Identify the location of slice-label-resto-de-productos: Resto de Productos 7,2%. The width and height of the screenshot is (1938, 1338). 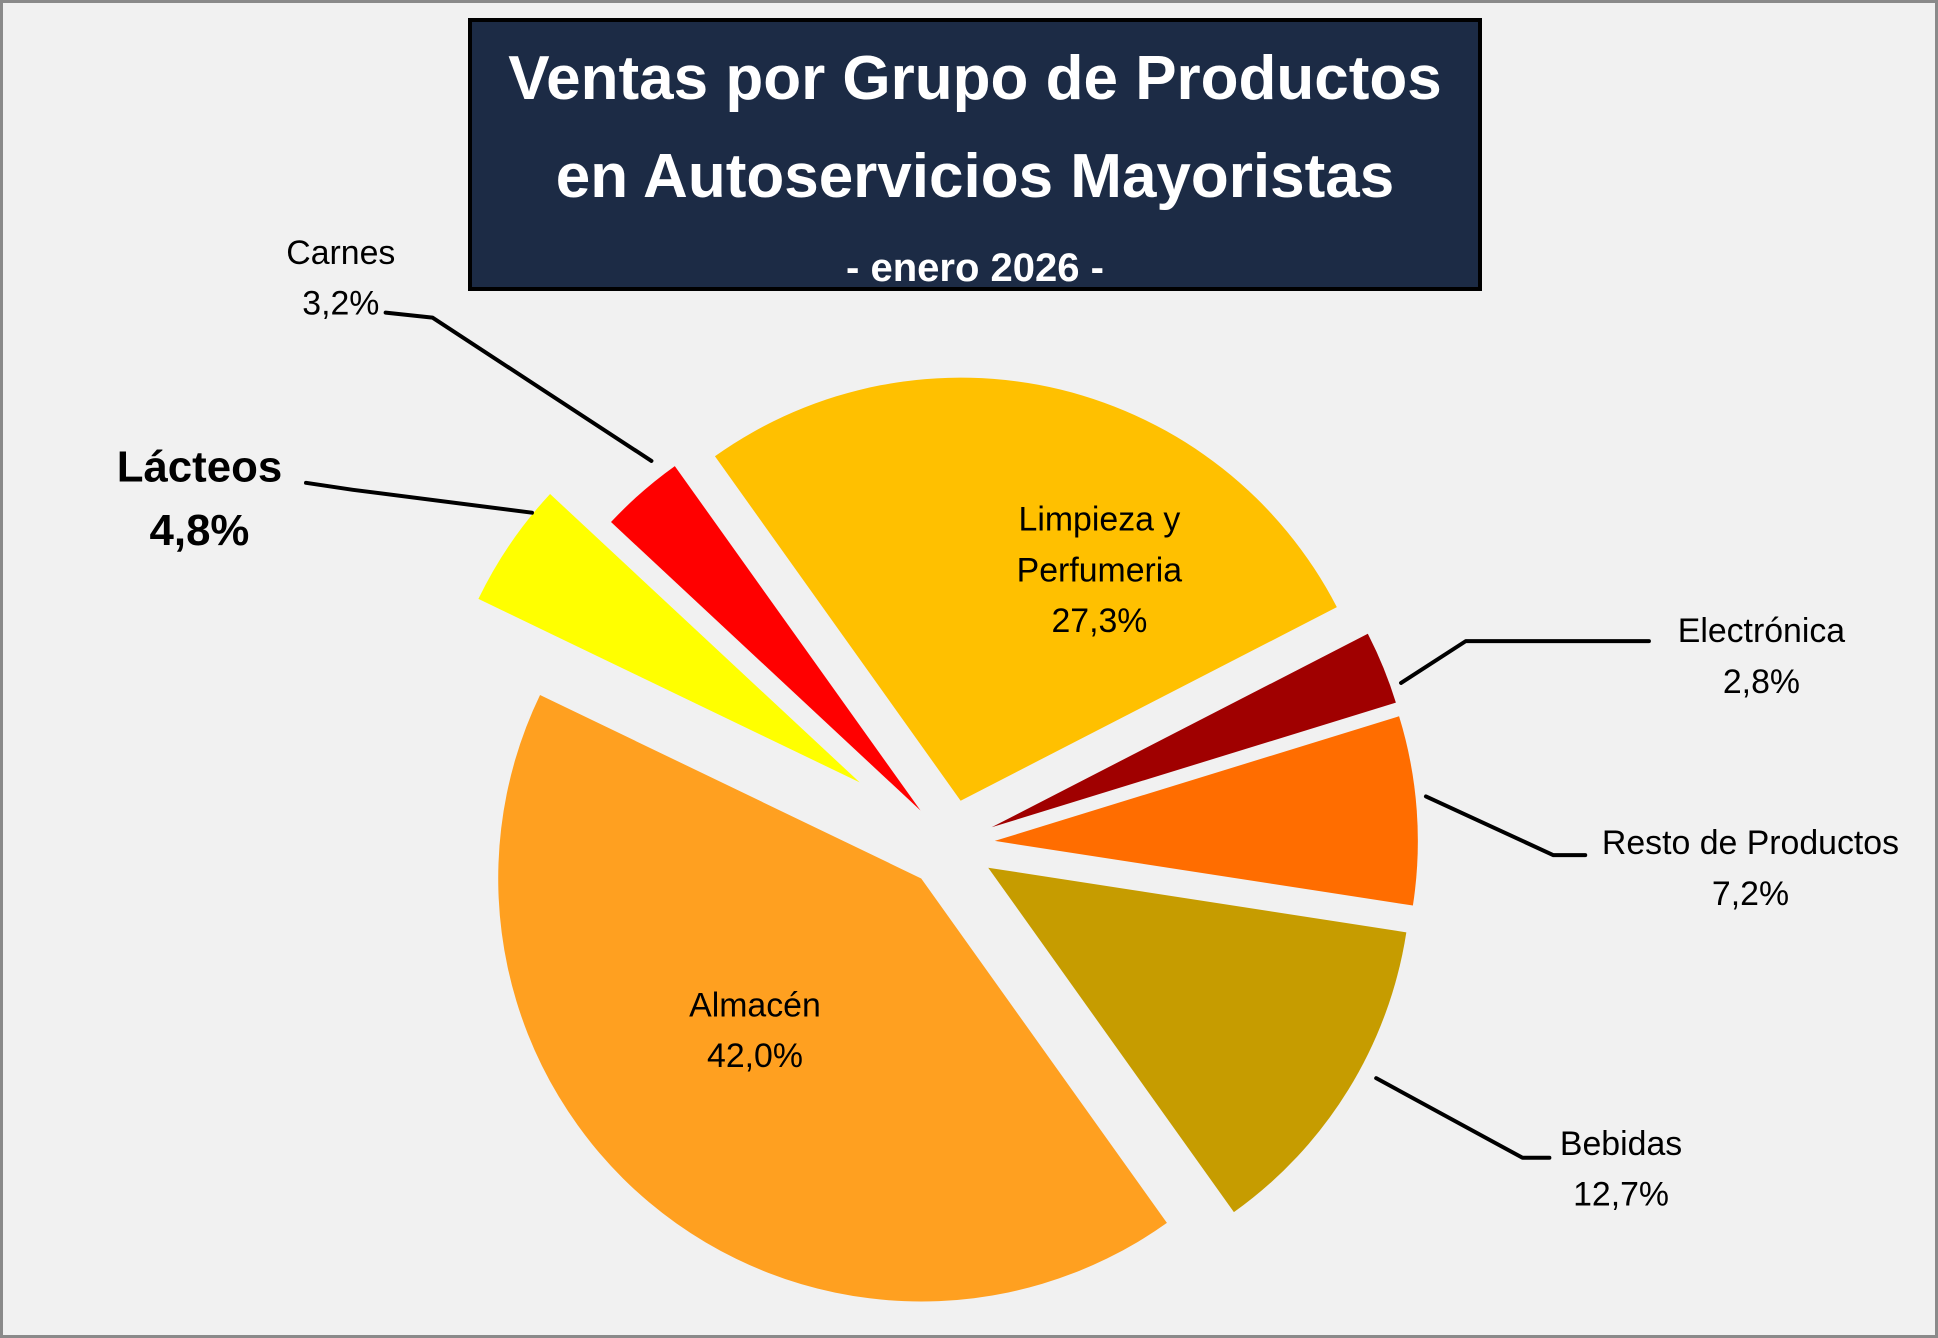
(1750, 868).